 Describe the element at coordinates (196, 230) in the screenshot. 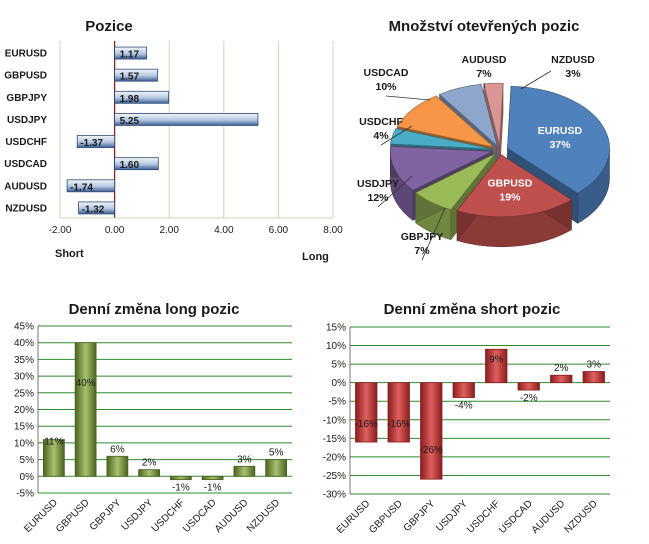

I see `positions-tick-labels: -2.00 0.00 2.00 4.00 6.00 8.00` at that location.